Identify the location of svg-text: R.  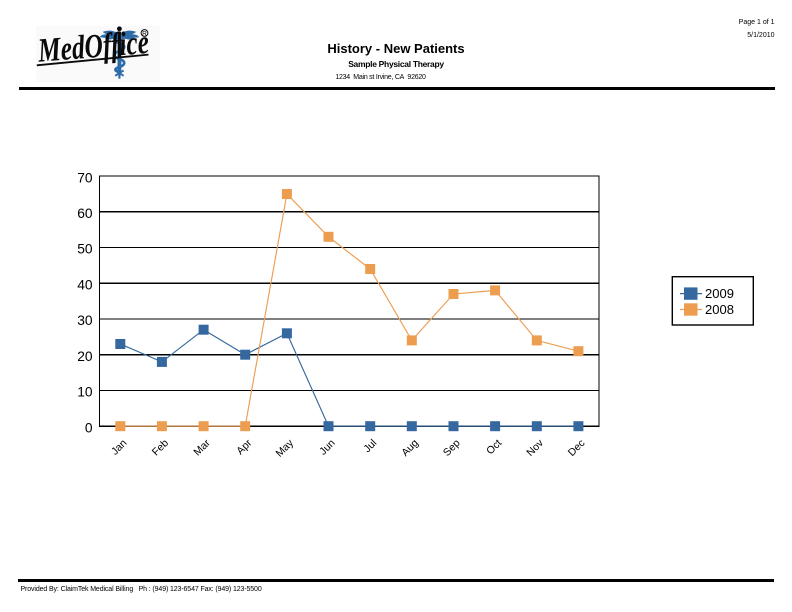
(144, 33).